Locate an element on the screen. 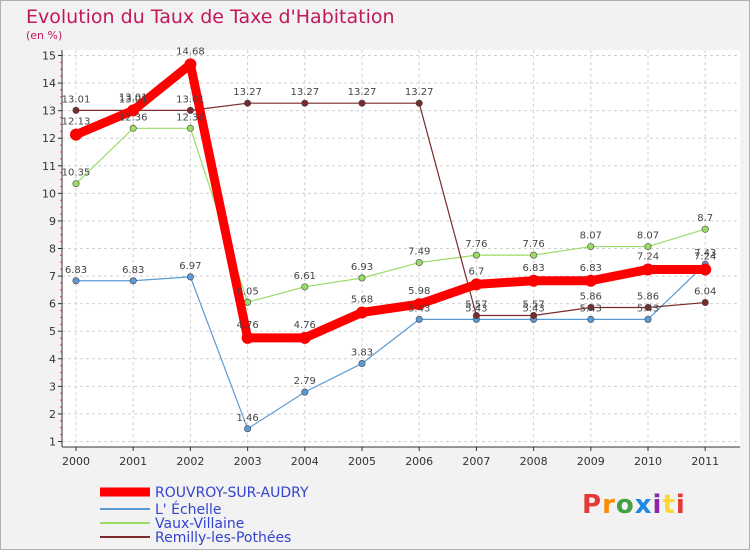 This screenshot has width=750, height=550. y-tick-label: 2 is located at coordinates (52, 414).